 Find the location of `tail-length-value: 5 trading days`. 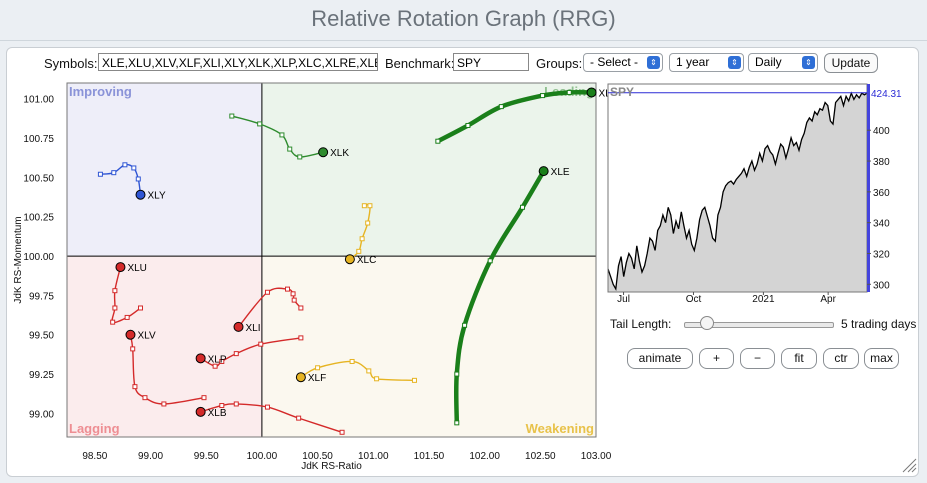

tail-length-value: 5 trading days is located at coordinates (879, 324).